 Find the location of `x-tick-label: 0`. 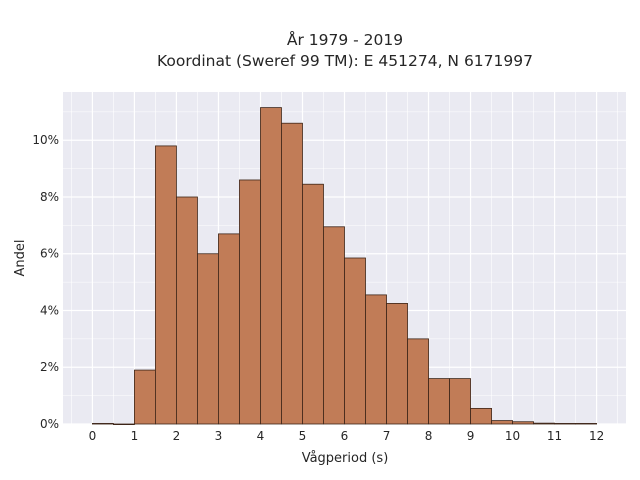

x-tick-label: 0 is located at coordinates (93, 436).